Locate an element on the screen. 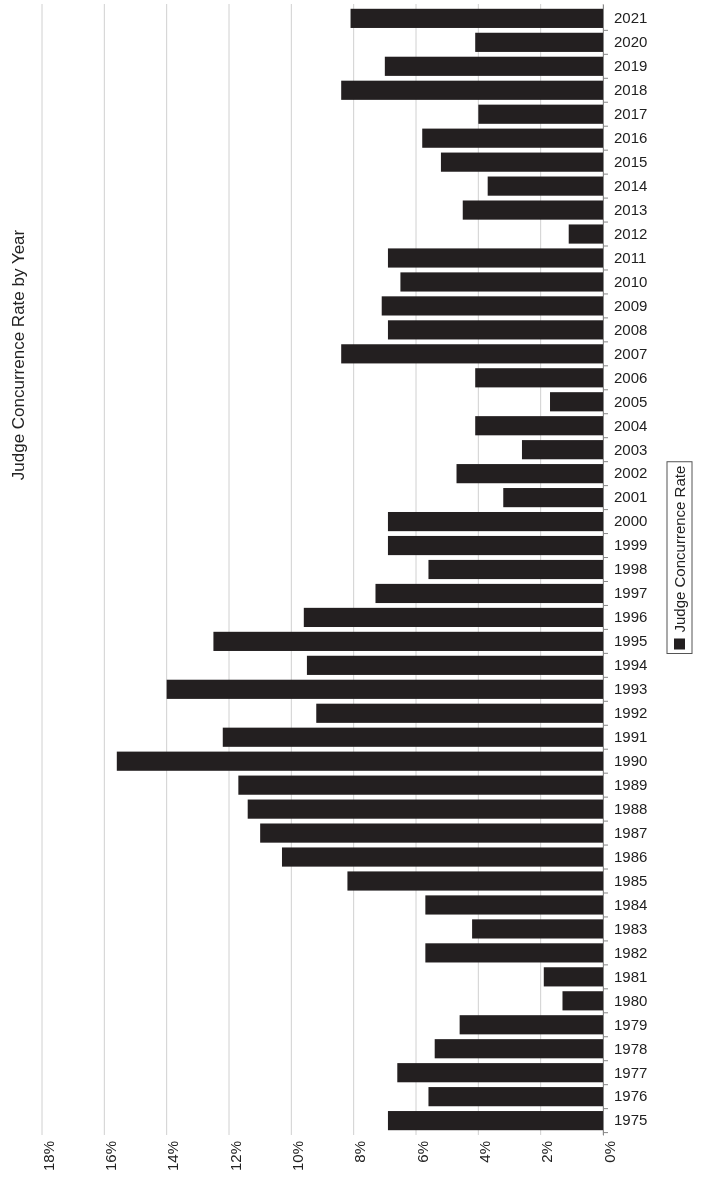 The height and width of the screenshot is (1179, 707). y-tick-label: 2007 is located at coordinates (631, 353).